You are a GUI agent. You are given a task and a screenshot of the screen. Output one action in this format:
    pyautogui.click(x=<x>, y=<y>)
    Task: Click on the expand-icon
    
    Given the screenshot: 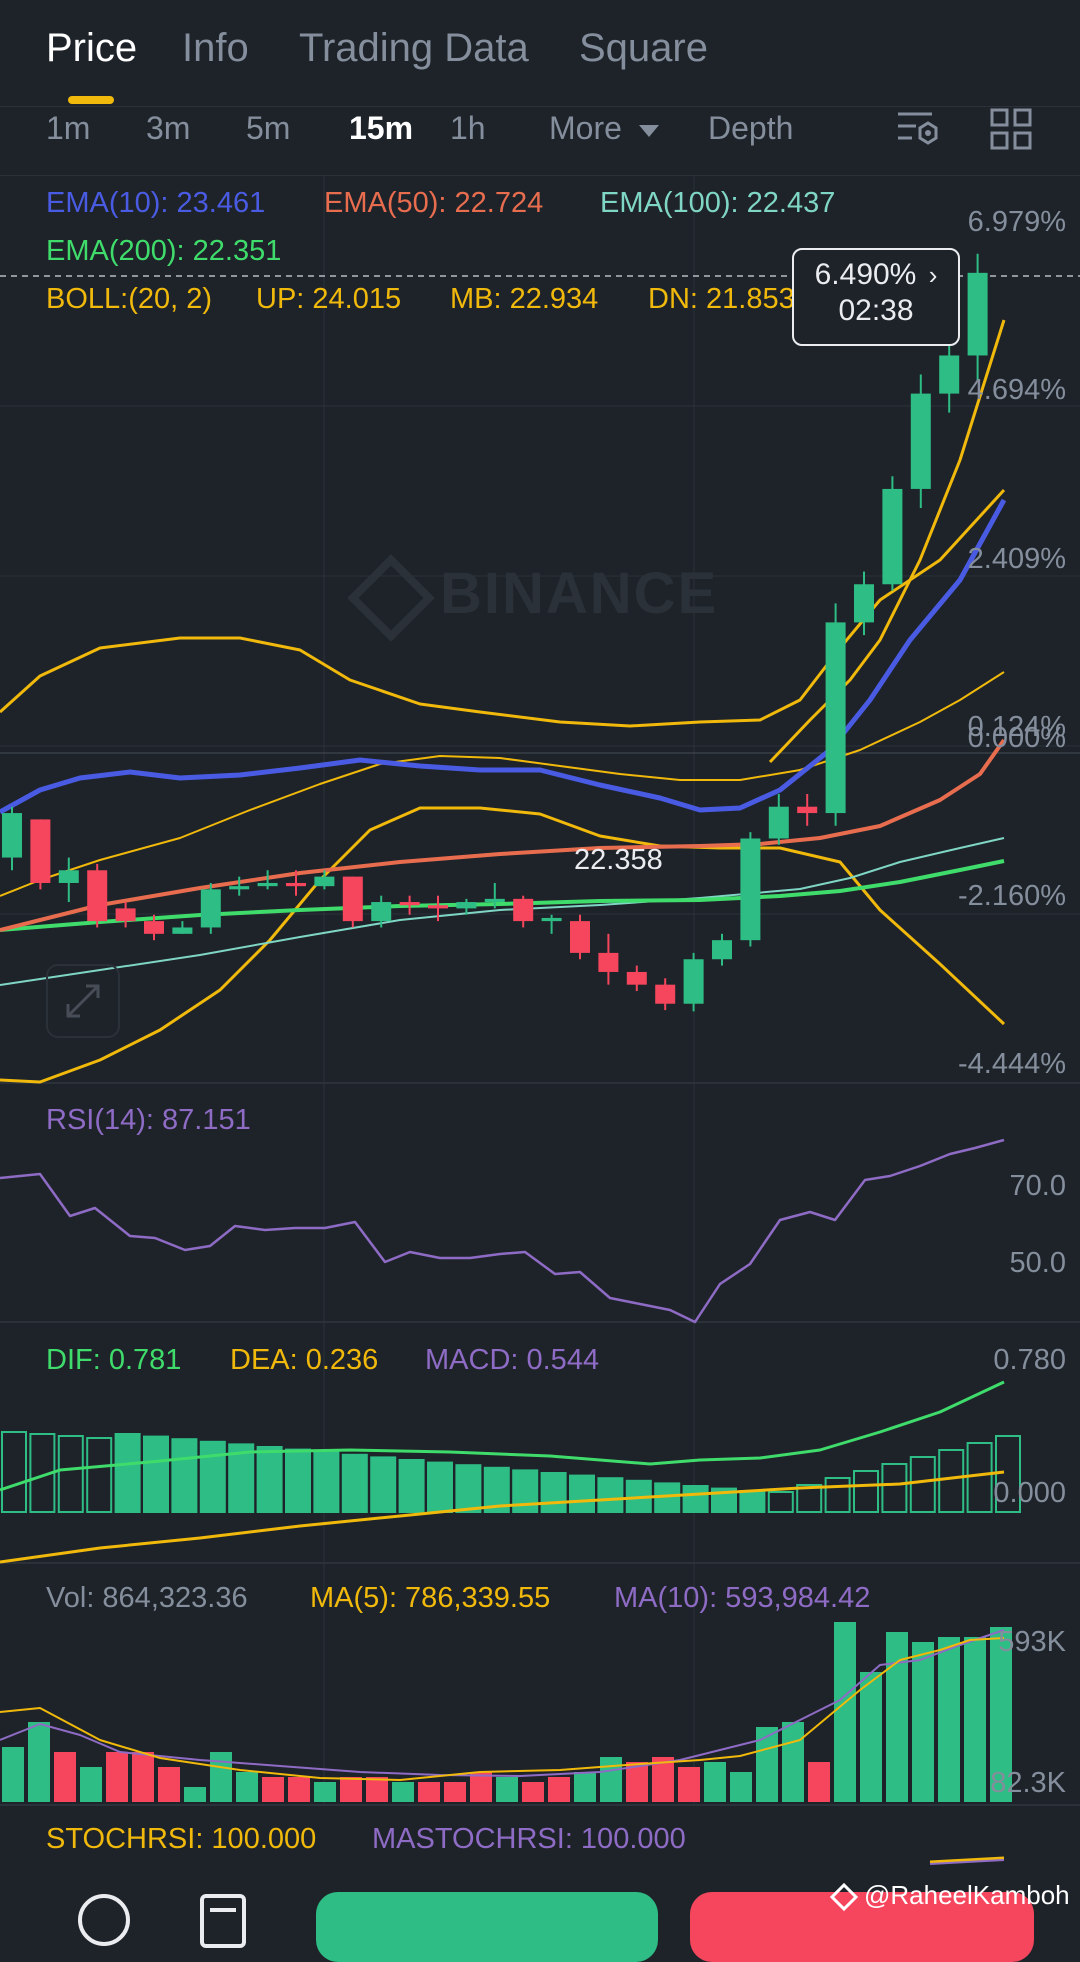 What is the action you would take?
    pyautogui.click(x=83, y=1001)
    